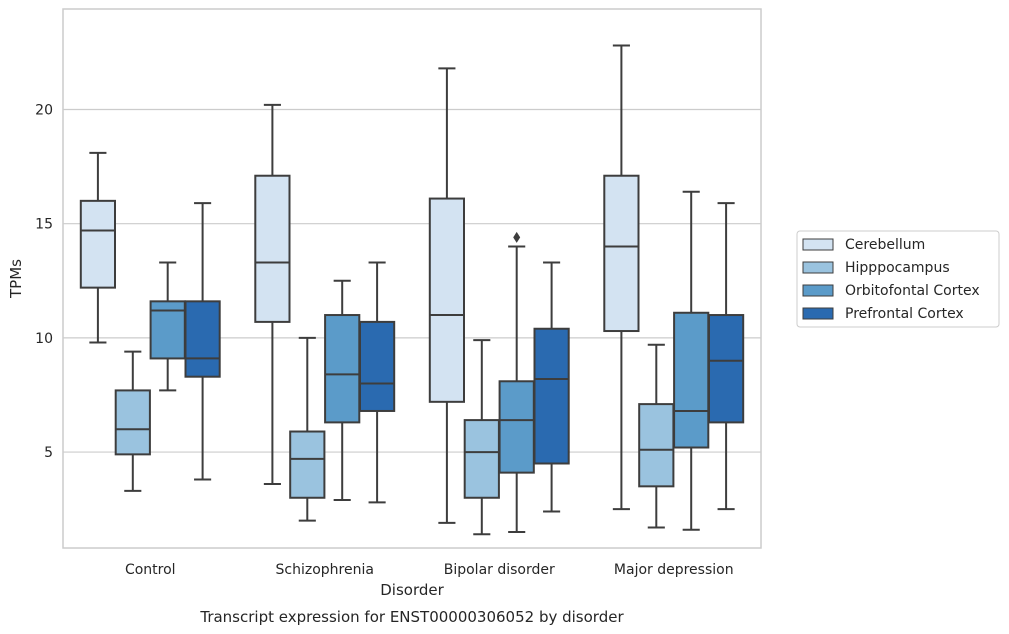 The width and height of the screenshot is (1009, 634). Describe the element at coordinates (885, 245) in the screenshot. I see `legend-label: Cerebellum` at that location.